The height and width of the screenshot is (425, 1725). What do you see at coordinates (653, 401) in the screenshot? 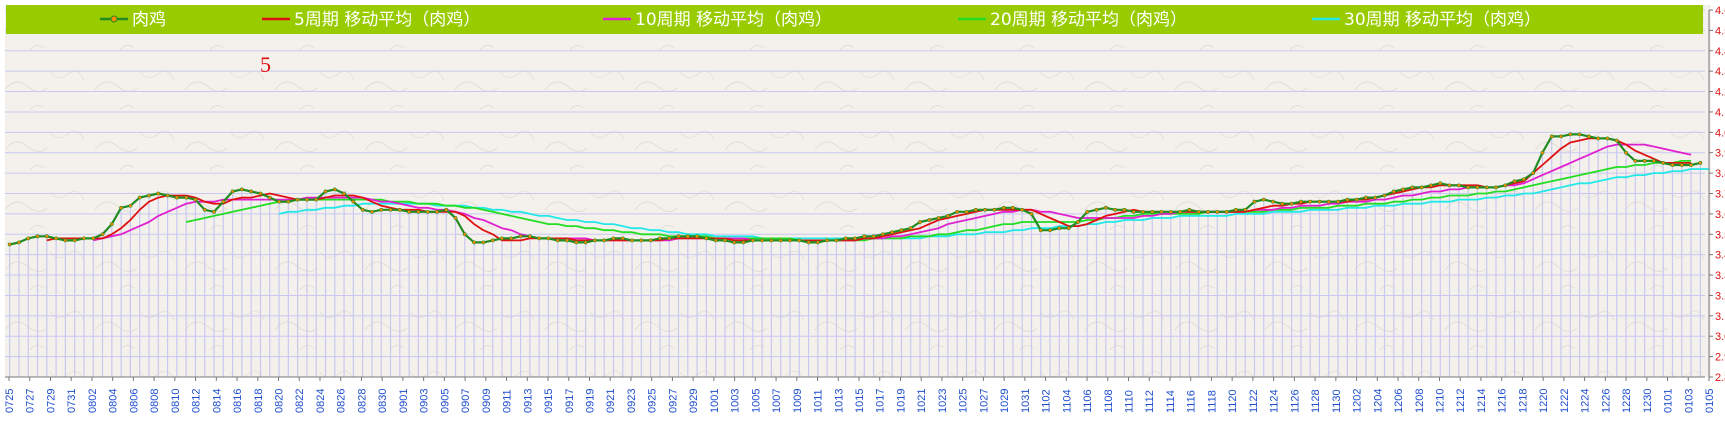
I see `x-tick-label: 0925` at bounding box center [653, 401].